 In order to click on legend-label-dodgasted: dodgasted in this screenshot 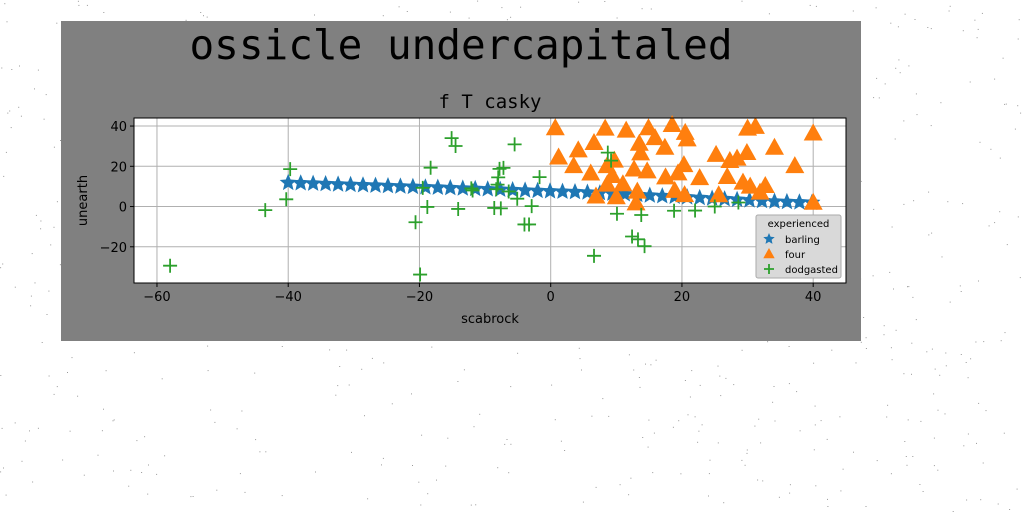, I will do `click(811, 270)`.